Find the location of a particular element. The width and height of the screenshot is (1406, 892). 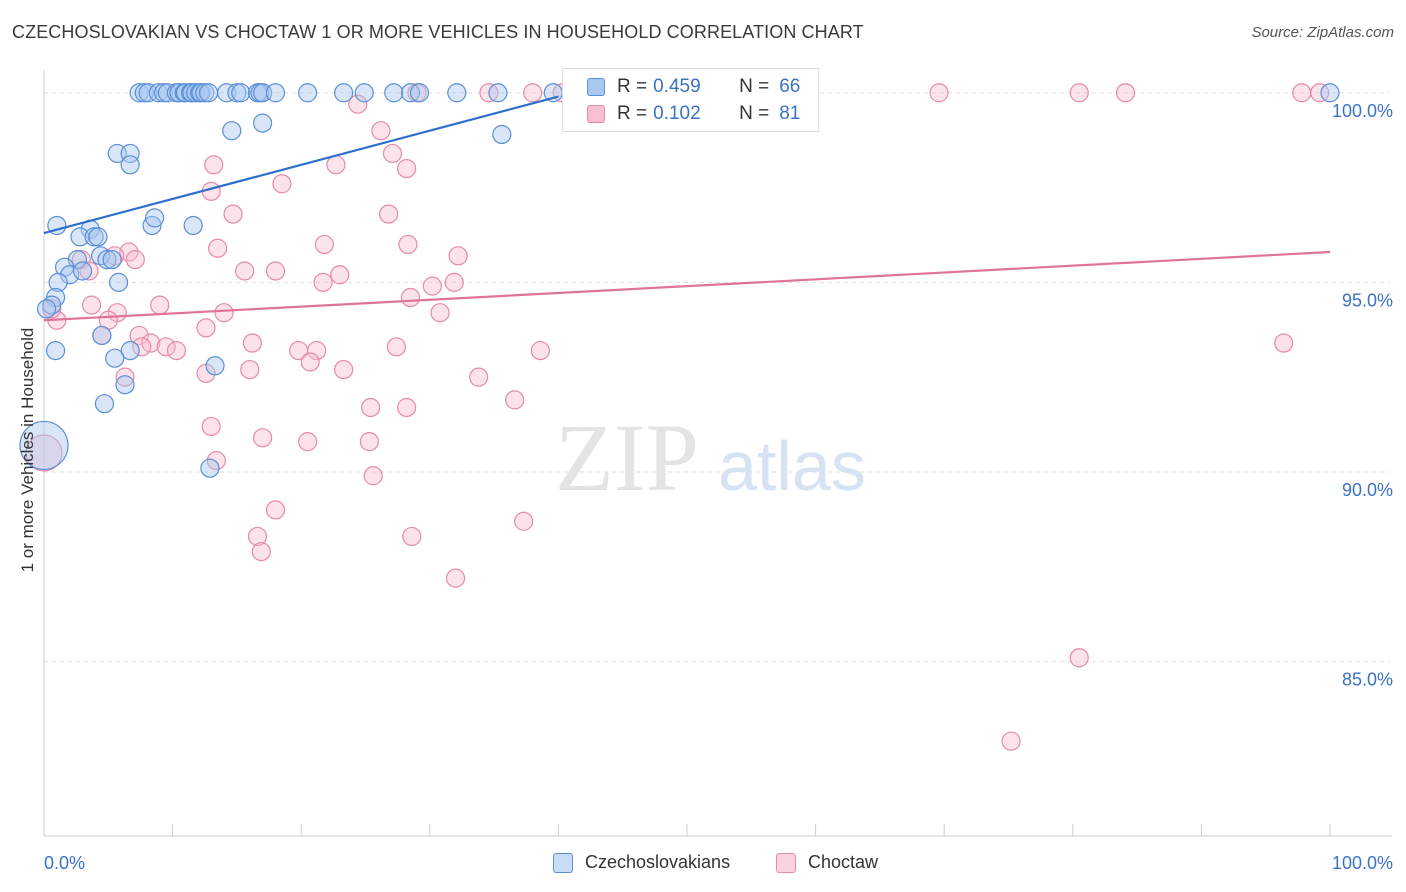

x-tick-label-min: 0.0% is located at coordinates (64, 863).